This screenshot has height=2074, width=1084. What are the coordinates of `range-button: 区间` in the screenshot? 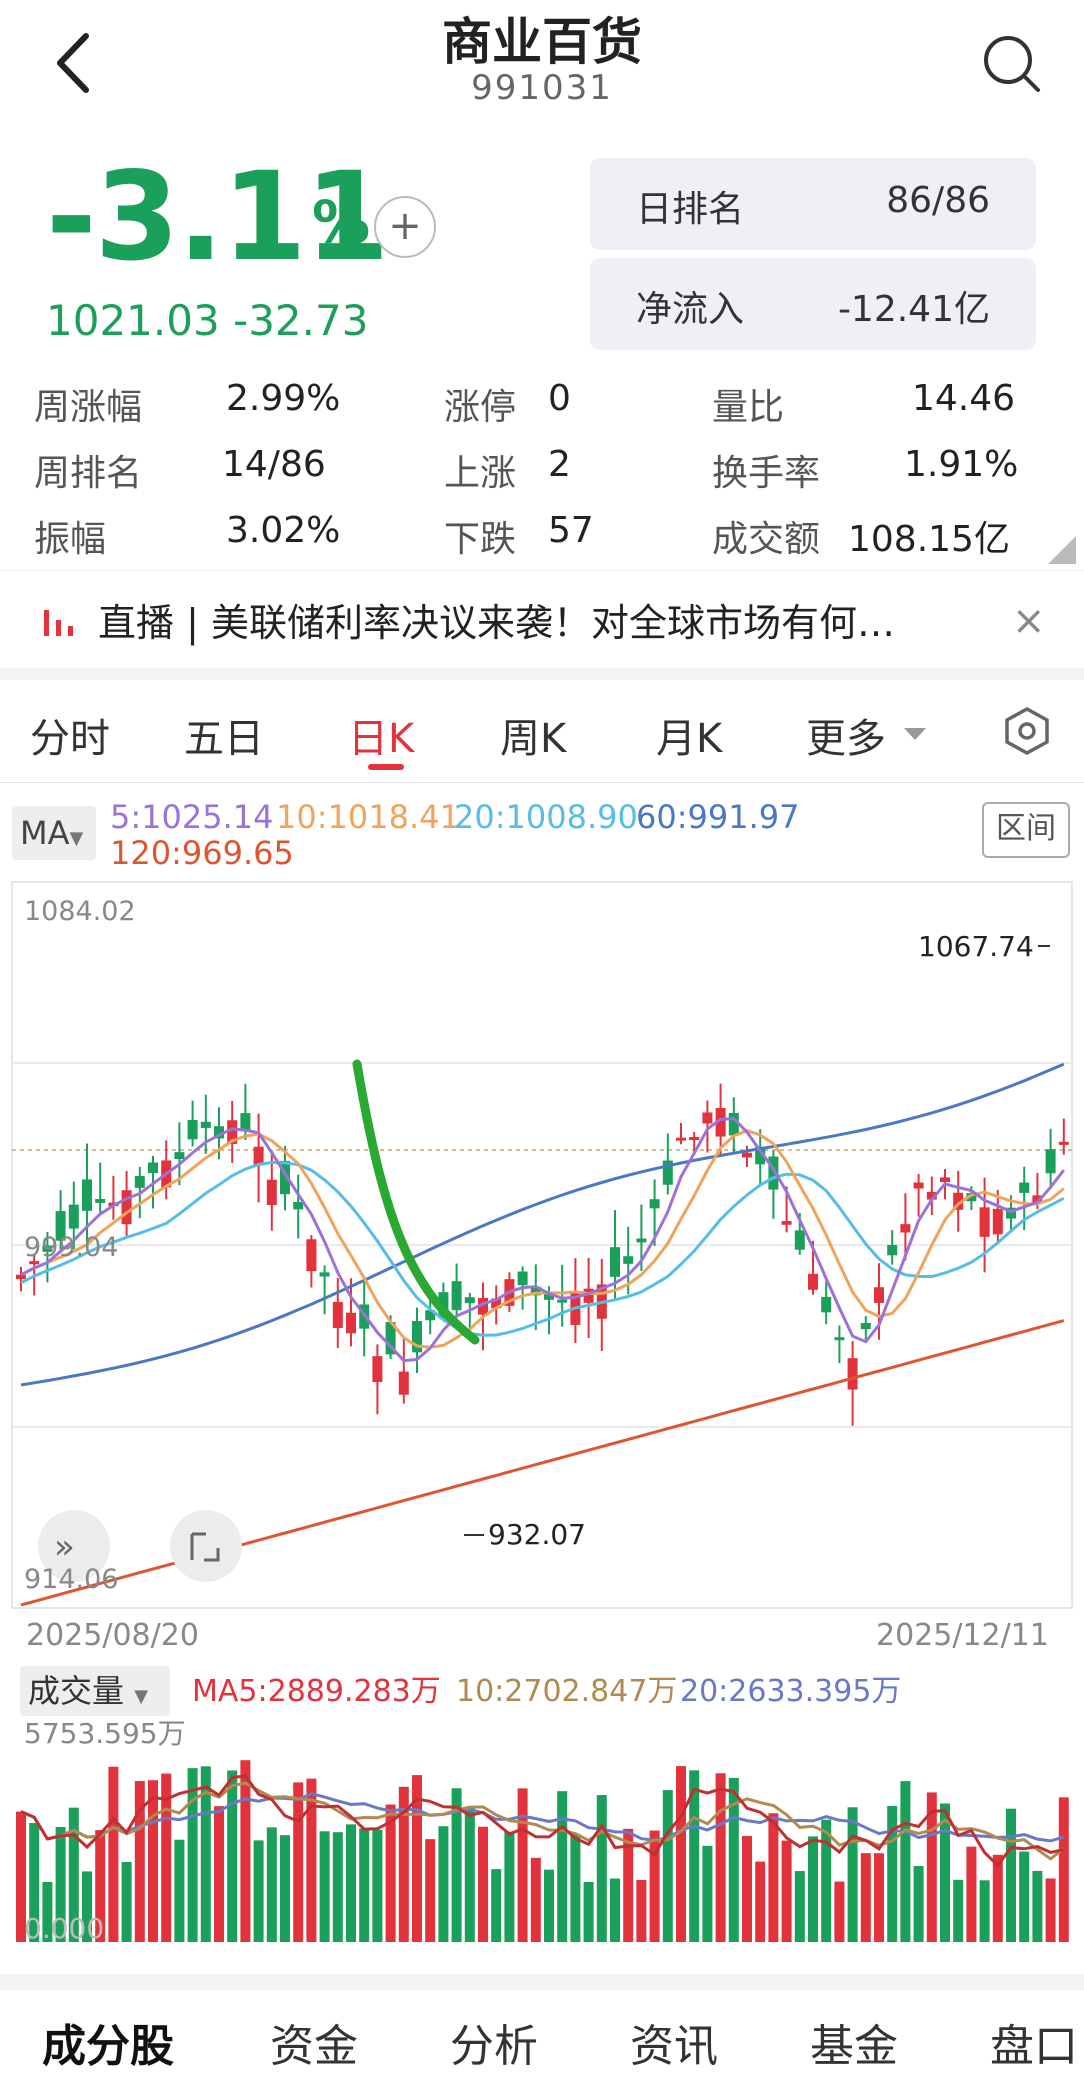 It's located at (1026, 830).